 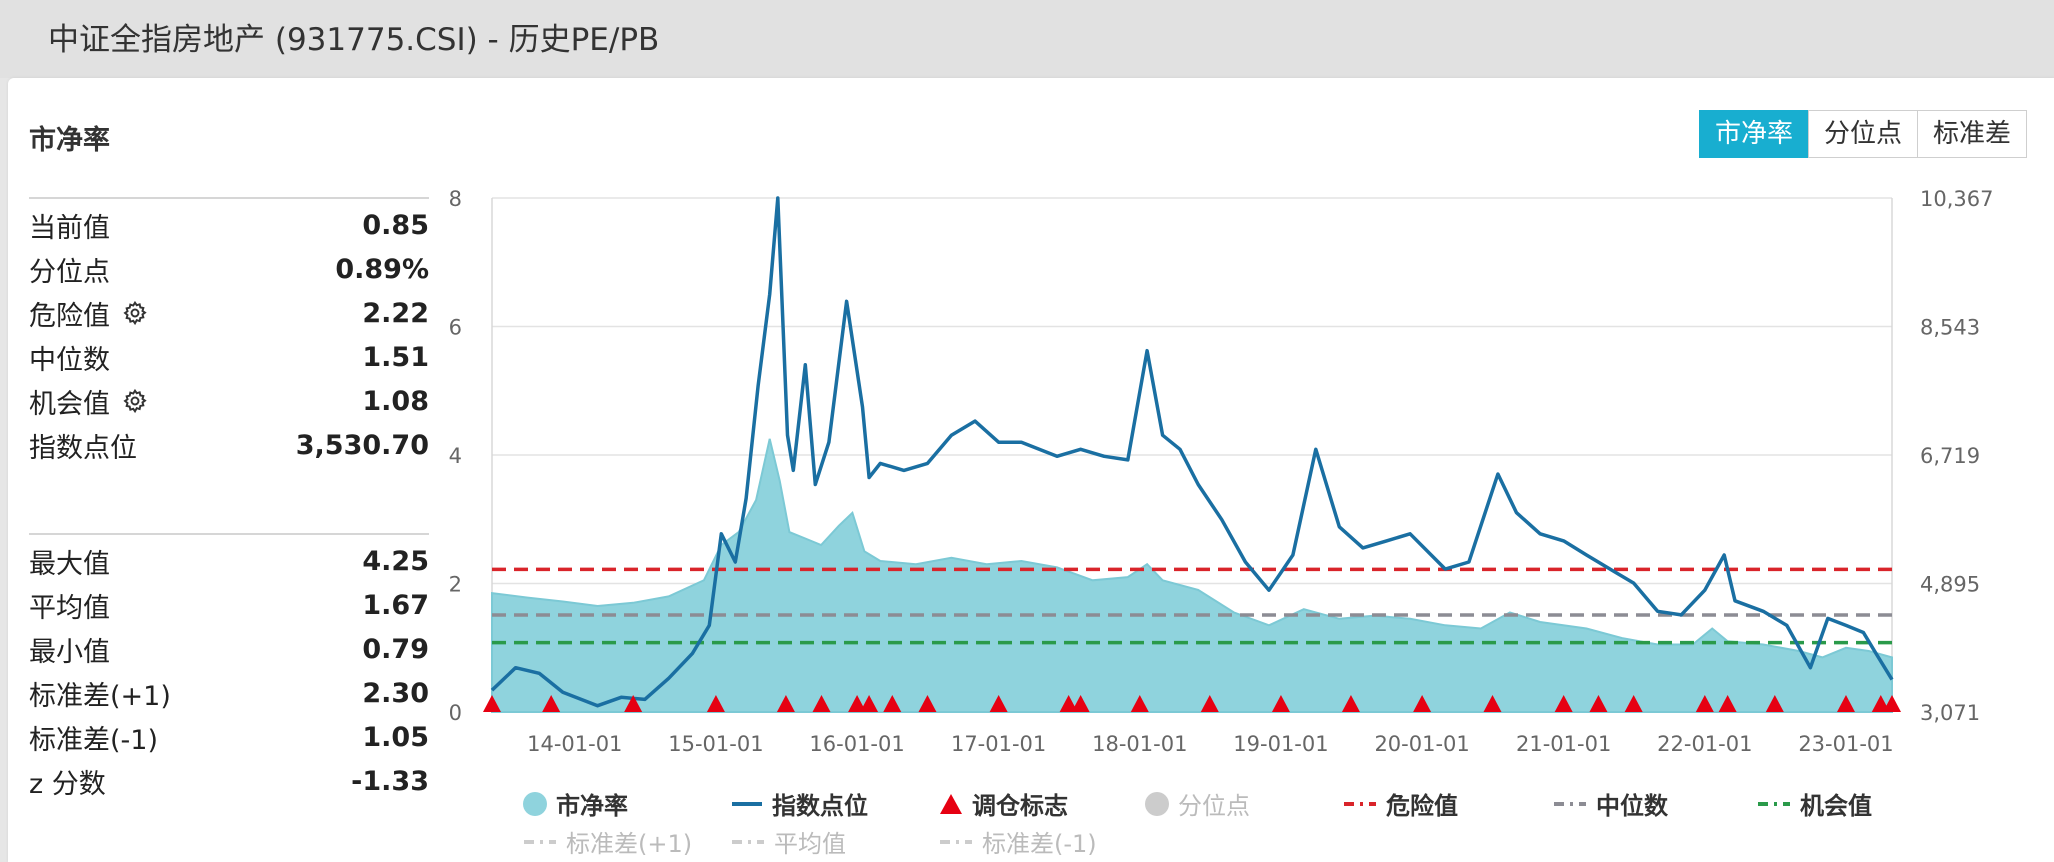 I want to click on stats-current: 当前值 0.85 分位点 0.89% 危险值 2.22 中位数 1.51 机会值, so click(x=229, y=332).